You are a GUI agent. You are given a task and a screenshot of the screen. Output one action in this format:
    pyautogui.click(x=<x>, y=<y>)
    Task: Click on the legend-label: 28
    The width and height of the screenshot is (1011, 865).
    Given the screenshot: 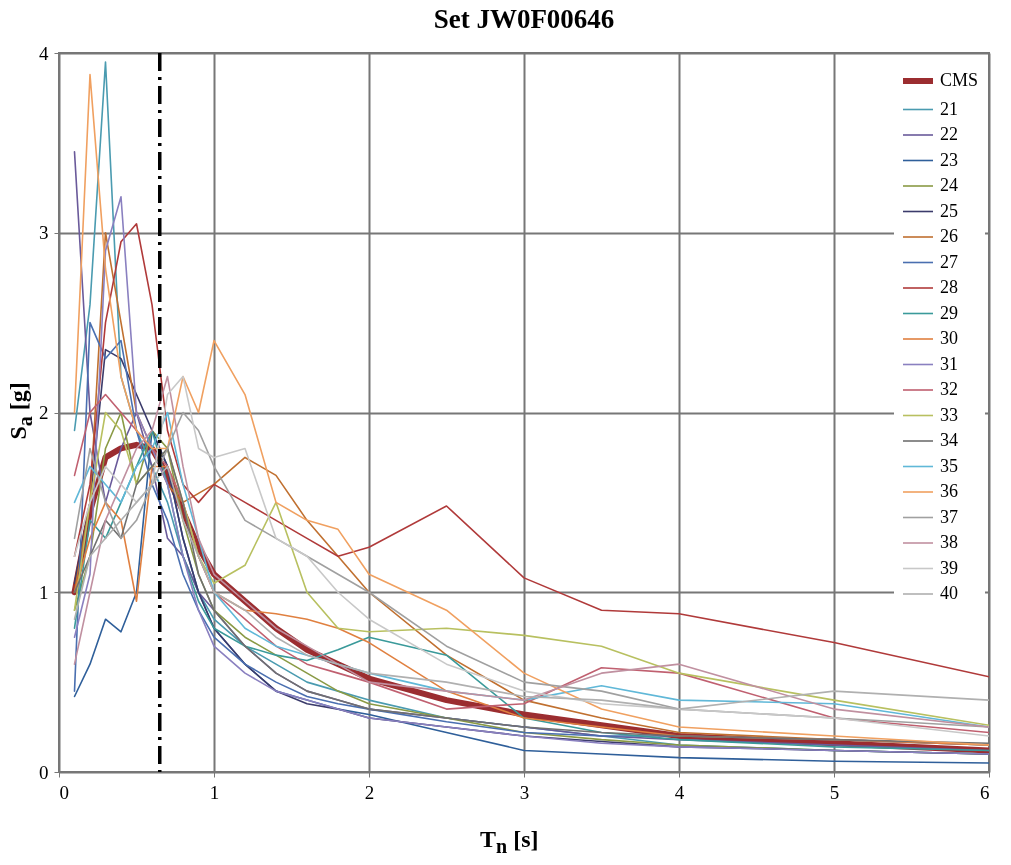 What is the action you would take?
    pyautogui.click(x=949, y=287)
    